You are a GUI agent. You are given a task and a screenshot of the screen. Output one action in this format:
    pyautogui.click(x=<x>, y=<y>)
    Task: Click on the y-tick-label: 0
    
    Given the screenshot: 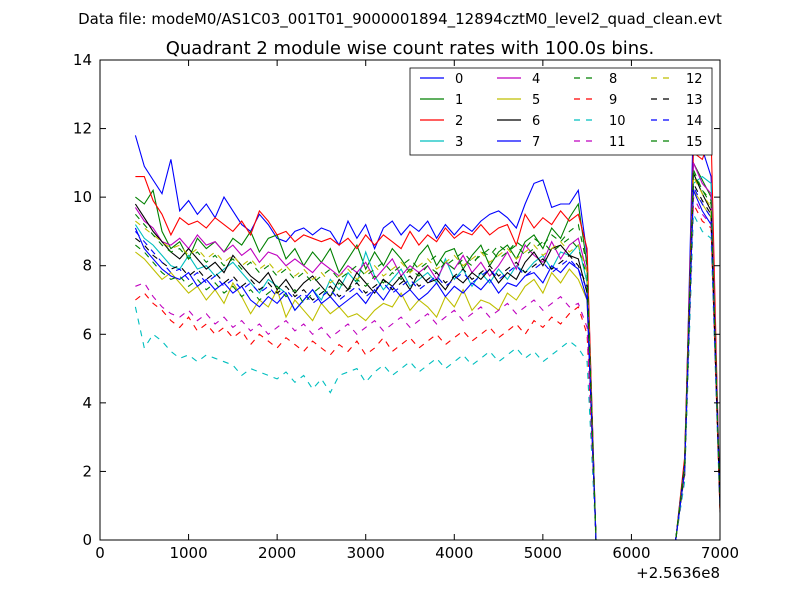 What is the action you would take?
    pyautogui.click(x=87, y=540)
    